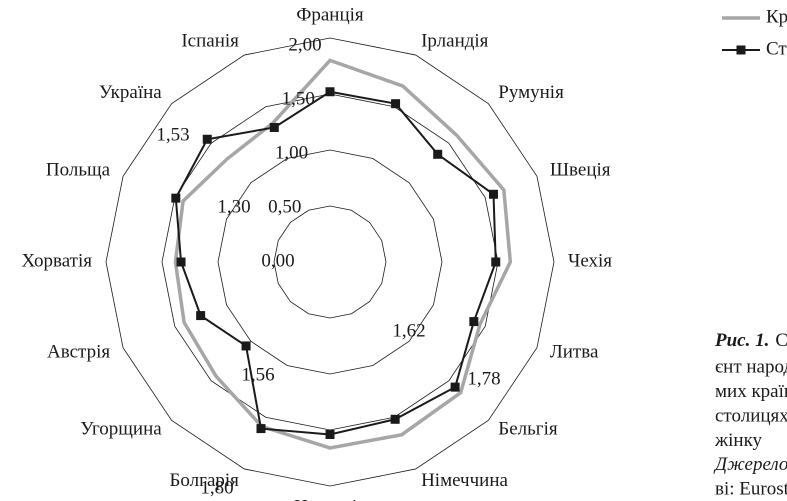 This screenshot has height=501, width=787. Describe the element at coordinates (751, 391) in the screenshot. I see `caption-line: мих країн` at that location.